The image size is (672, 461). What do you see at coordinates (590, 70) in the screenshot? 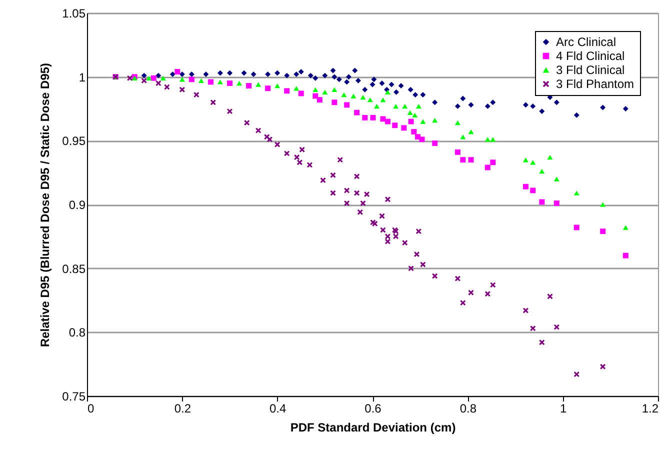
I see `legend-label: 3 Fld Clinical` at bounding box center [590, 70].